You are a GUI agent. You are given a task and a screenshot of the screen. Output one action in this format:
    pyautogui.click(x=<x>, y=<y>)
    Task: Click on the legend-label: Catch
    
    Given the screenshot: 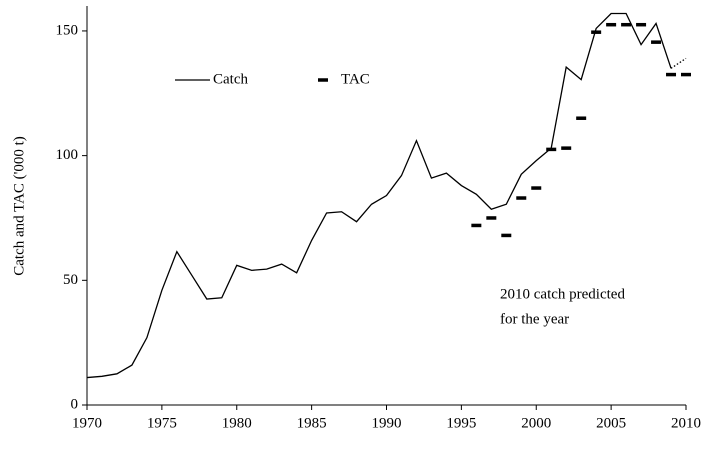 What is the action you would take?
    pyautogui.click(x=230, y=79)
    